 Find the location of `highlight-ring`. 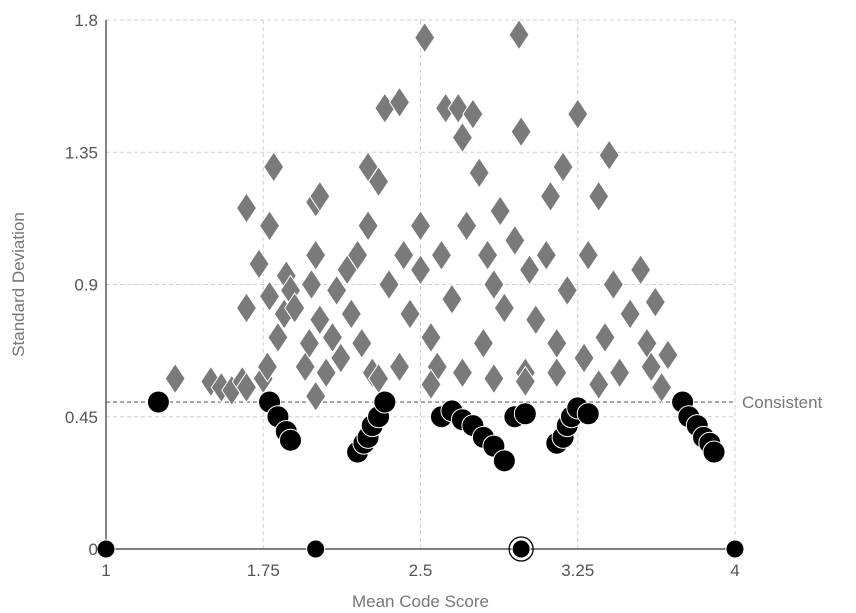

highlight-ring is located at coordinates (521, 549).